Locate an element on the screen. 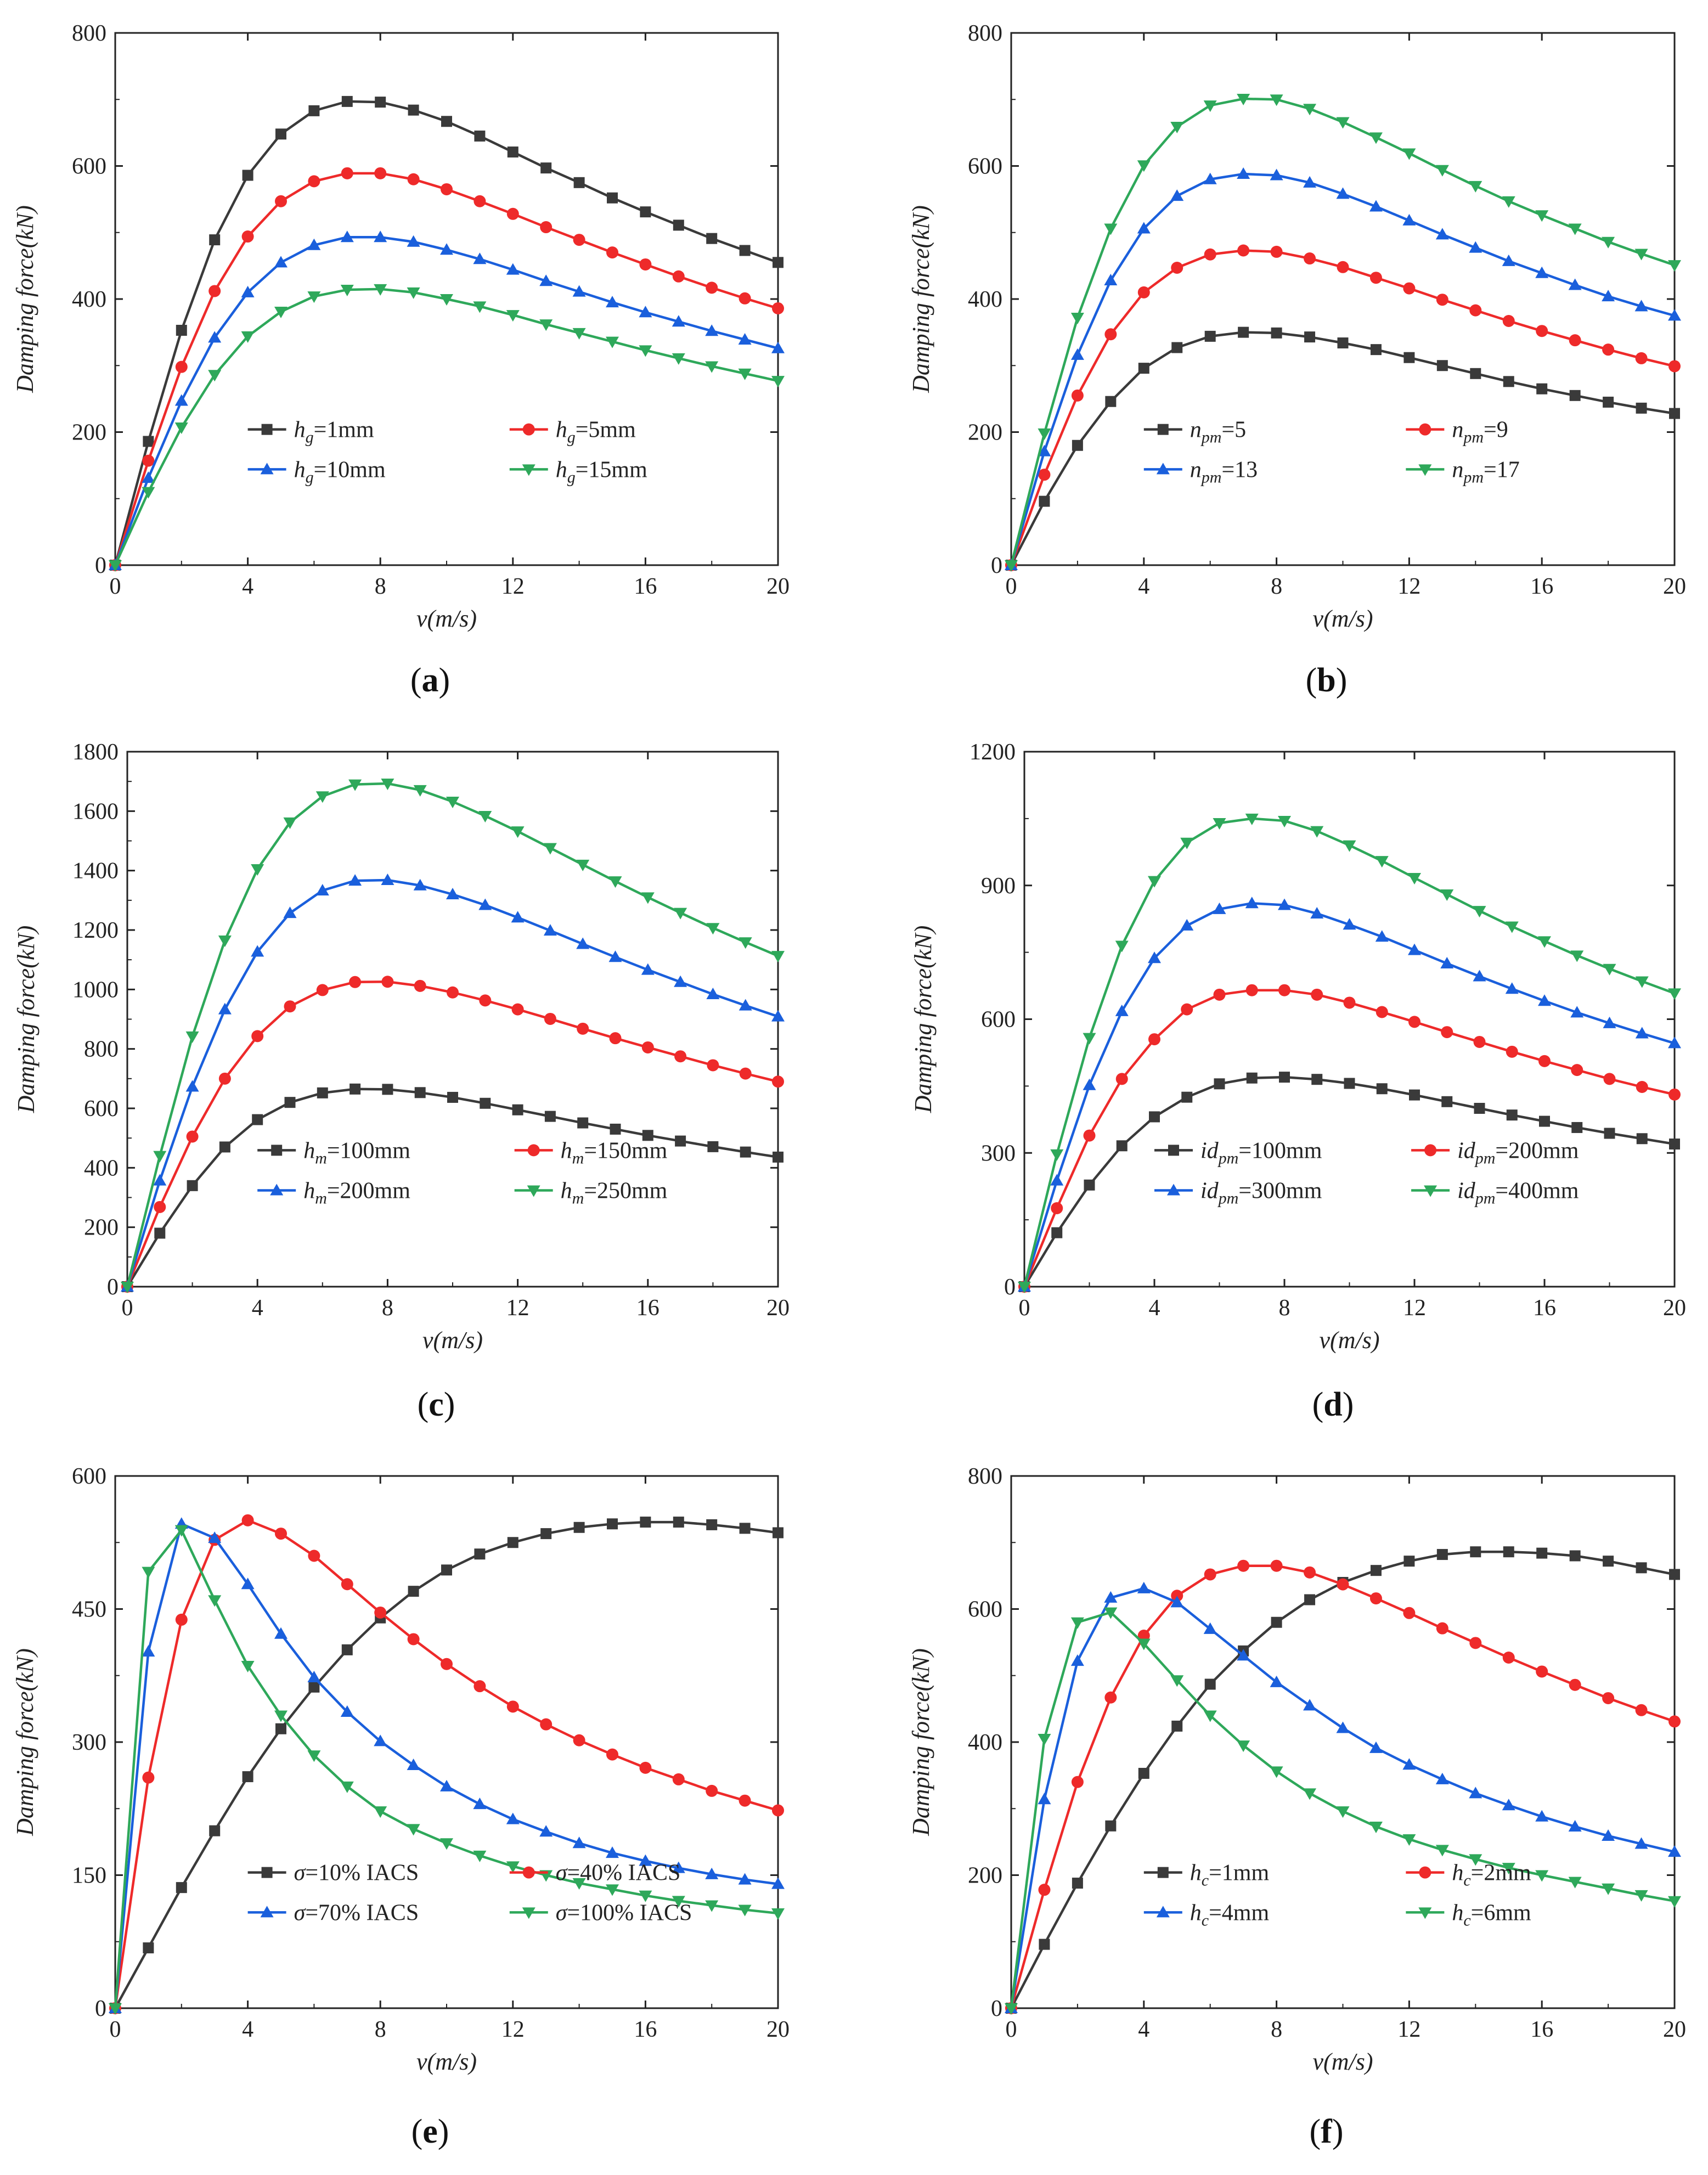 Image resolution: width=1708 pixels, height=2175 pixels. y-tick-label: 1400 is located at coordinates (95, 872).